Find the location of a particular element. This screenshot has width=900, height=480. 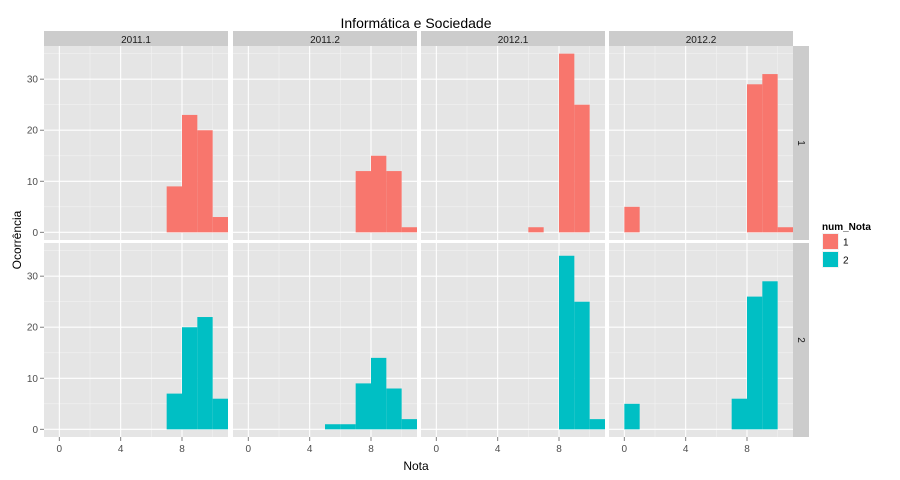

panel-2012.1-1 is located at coordinates (513, 143).